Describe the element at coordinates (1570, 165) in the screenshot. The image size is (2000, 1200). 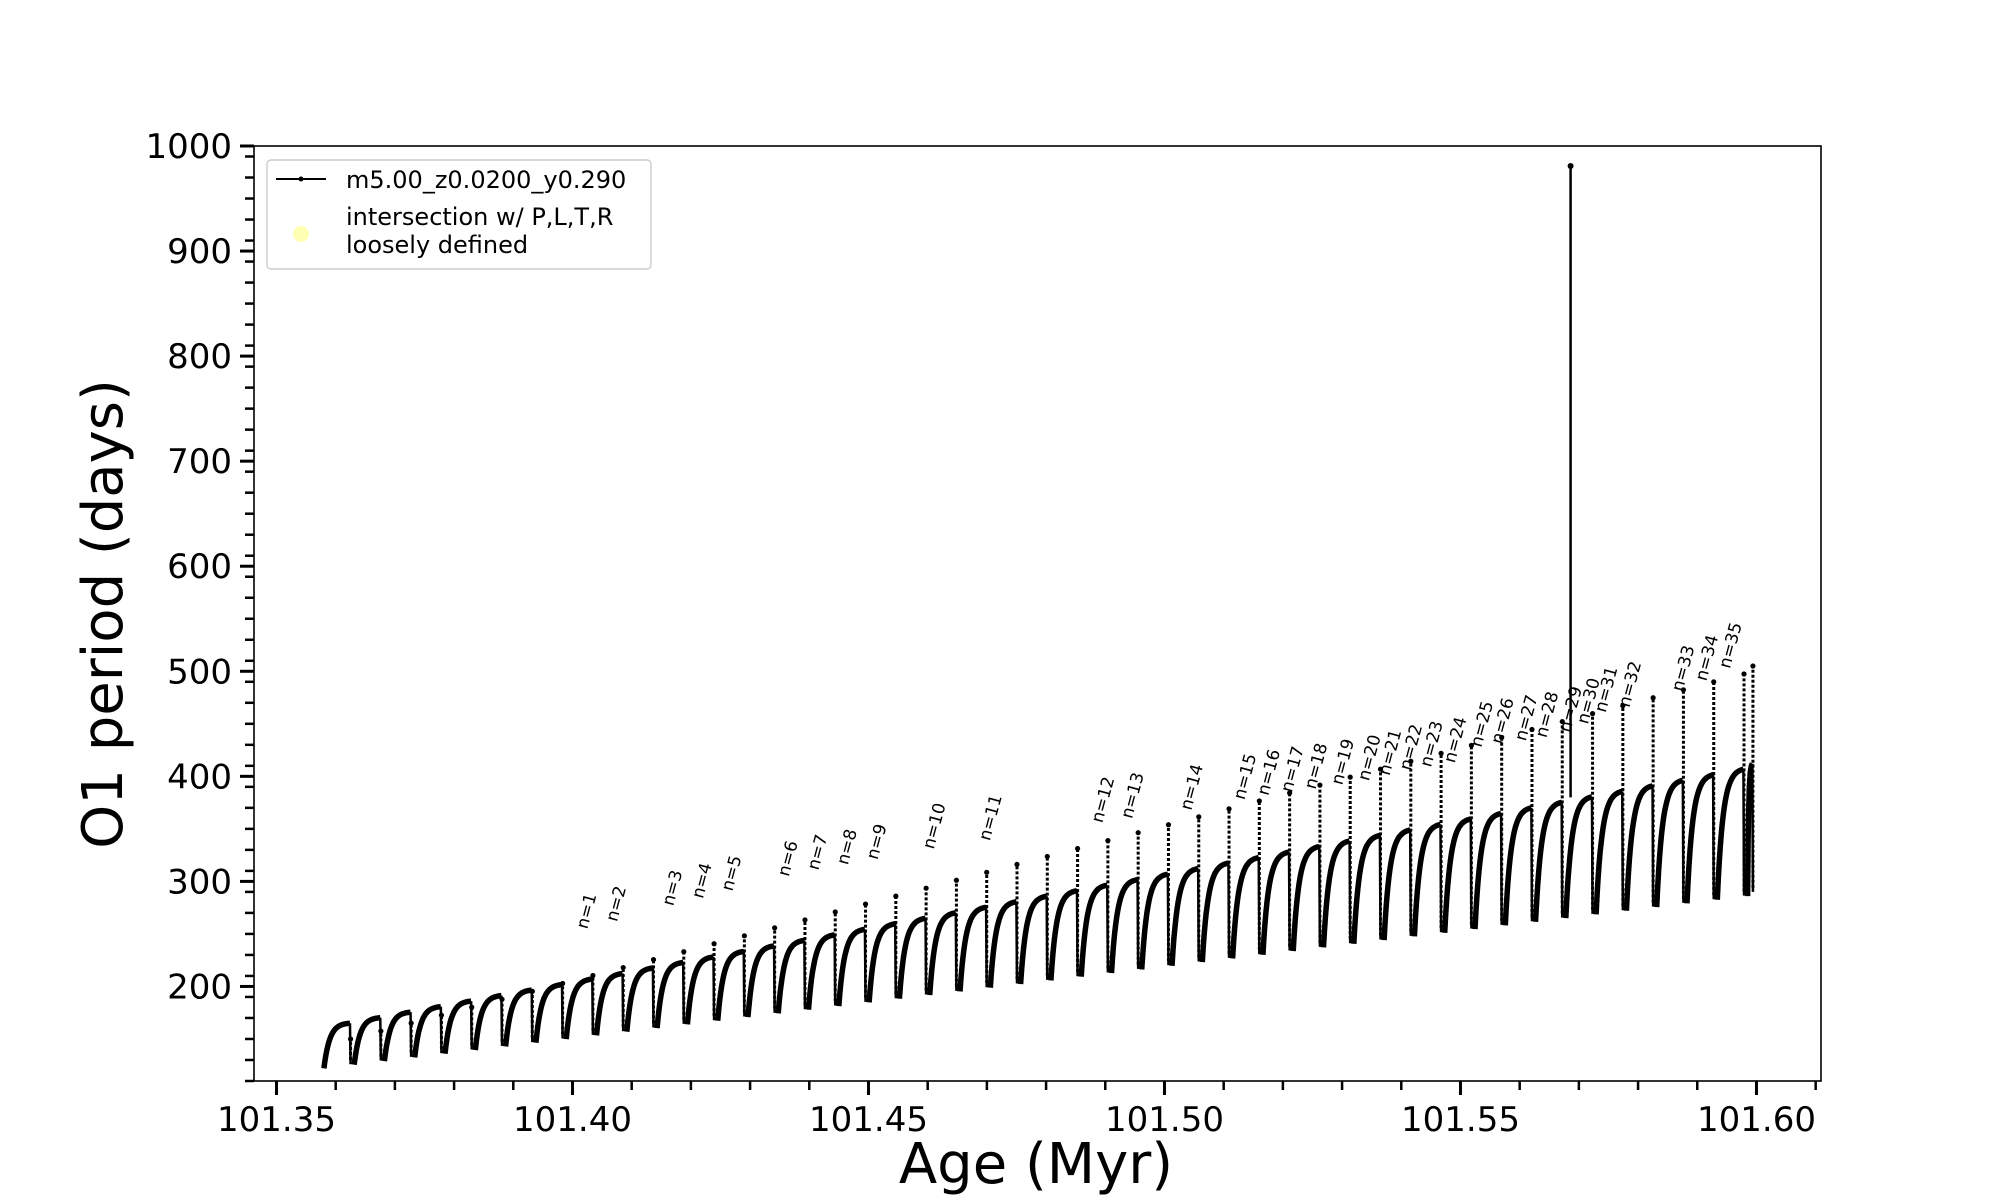
I see `series-outlier-point` at that location.